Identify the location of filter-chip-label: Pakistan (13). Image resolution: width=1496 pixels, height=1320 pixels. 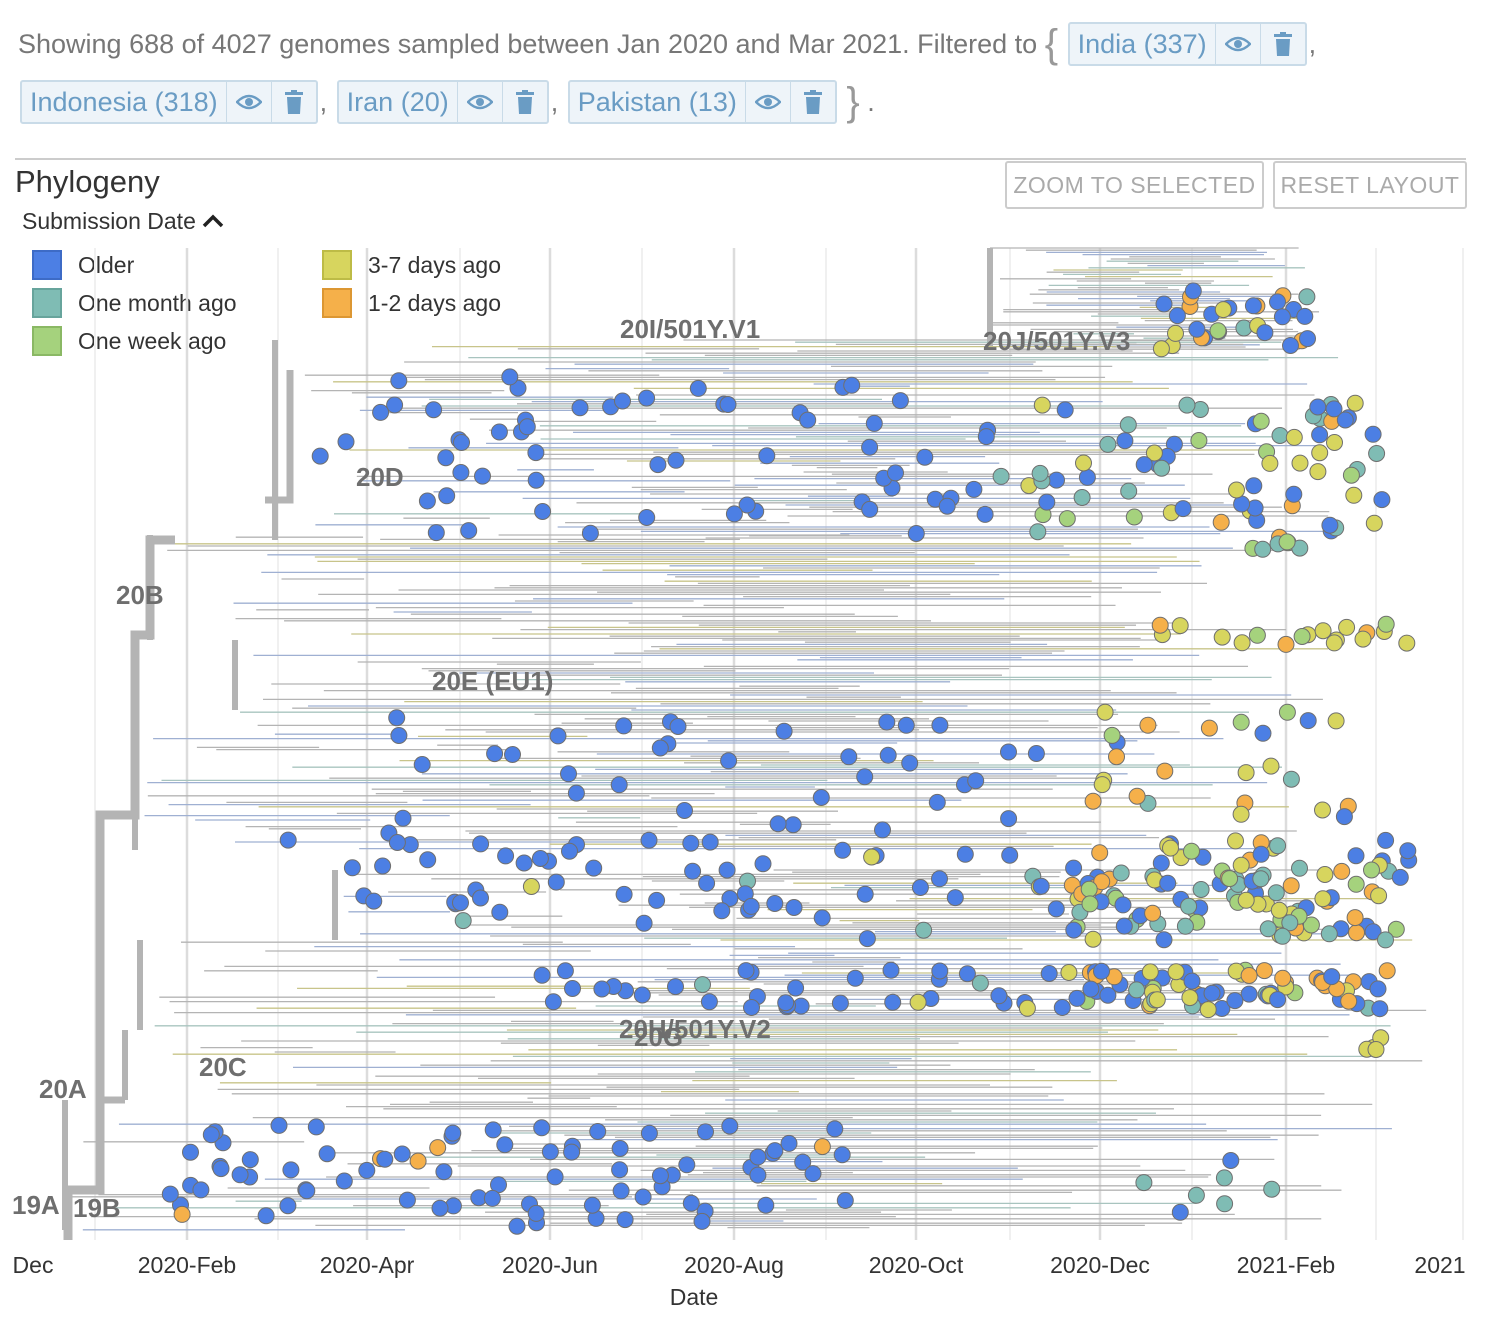
(658, 101).